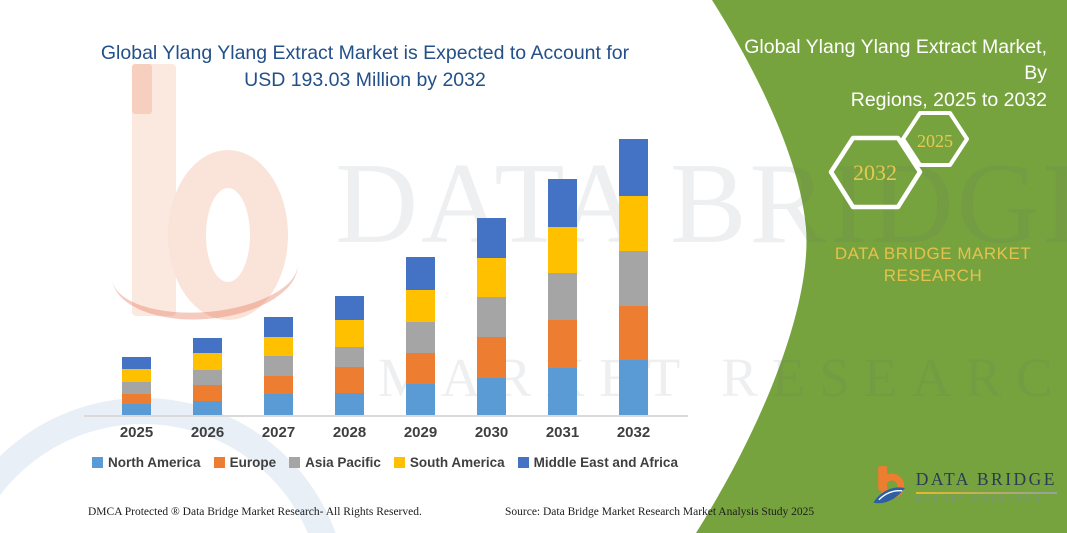  I want to click on x-axis-label-2027: 2027, so click(278, 432).